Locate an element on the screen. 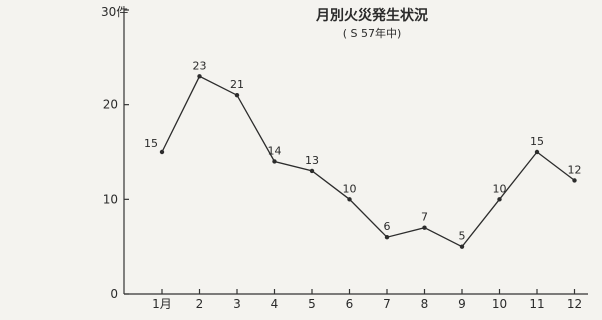  data-label: 13 is located at coordinates (312, 160).